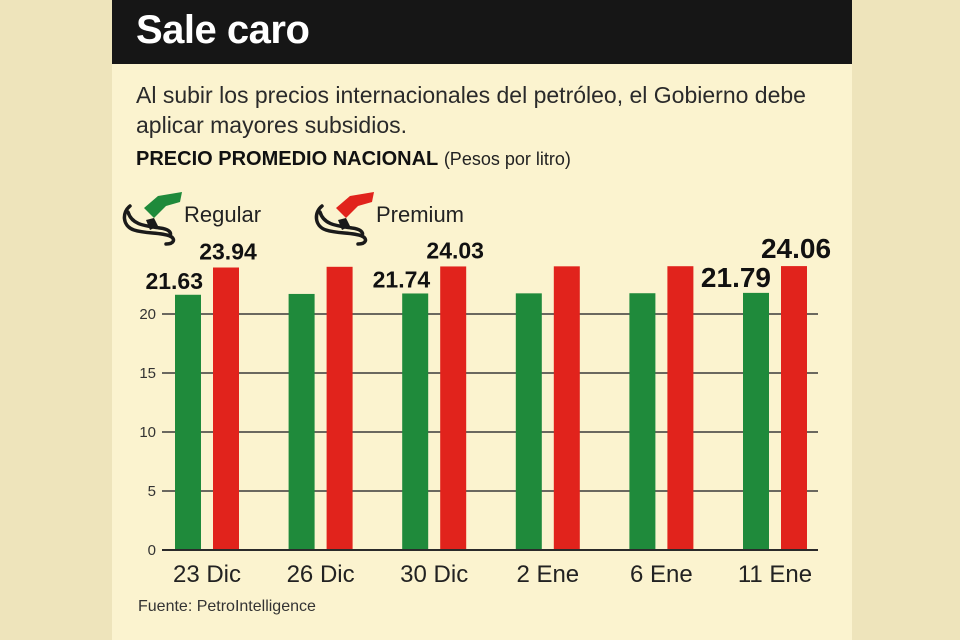 This screenshot has width=960, height=640. Describe the element at coordinates (227, 606) in the screenshot. I see `source-note: Fuente: PetroIntelligence` at that location.